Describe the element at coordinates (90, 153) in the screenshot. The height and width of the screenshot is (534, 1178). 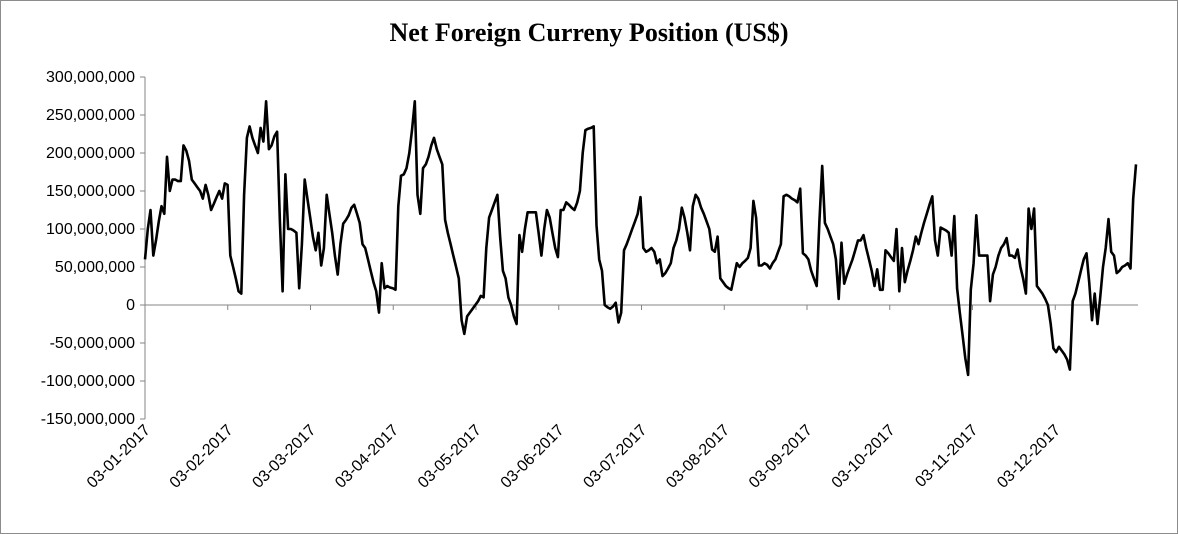
I see `y-tick-label: 200,000,000` at that location.